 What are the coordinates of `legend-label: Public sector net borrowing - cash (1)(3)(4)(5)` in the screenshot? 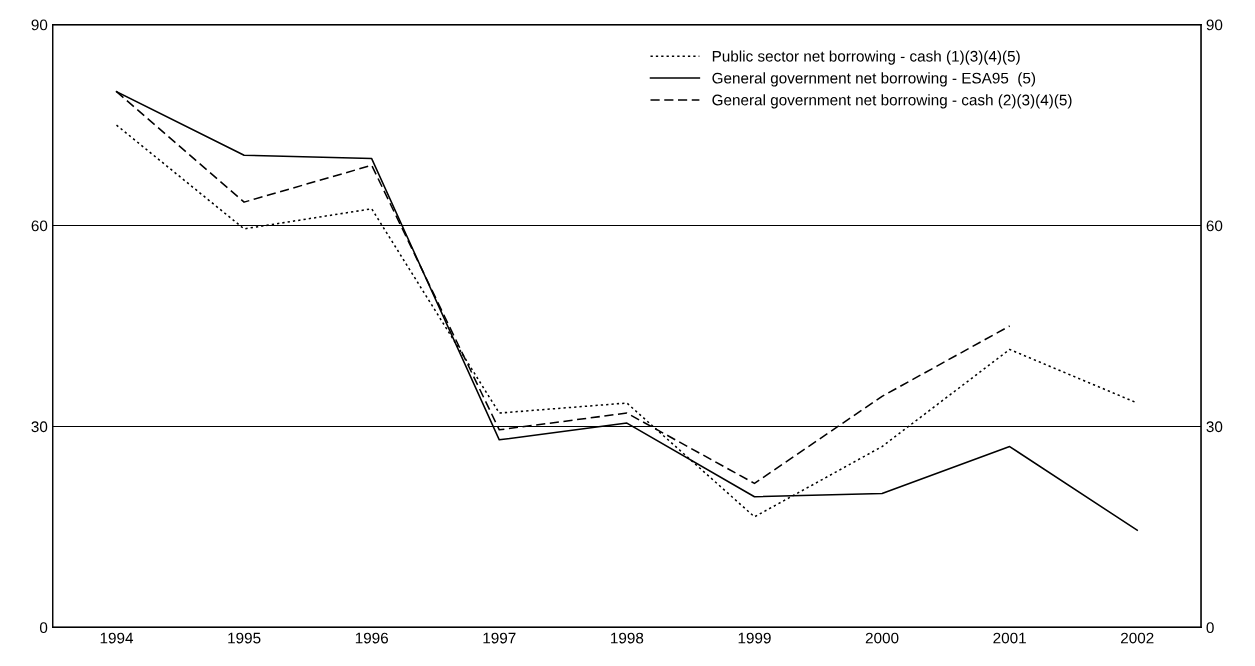 It's located at (866, 57).